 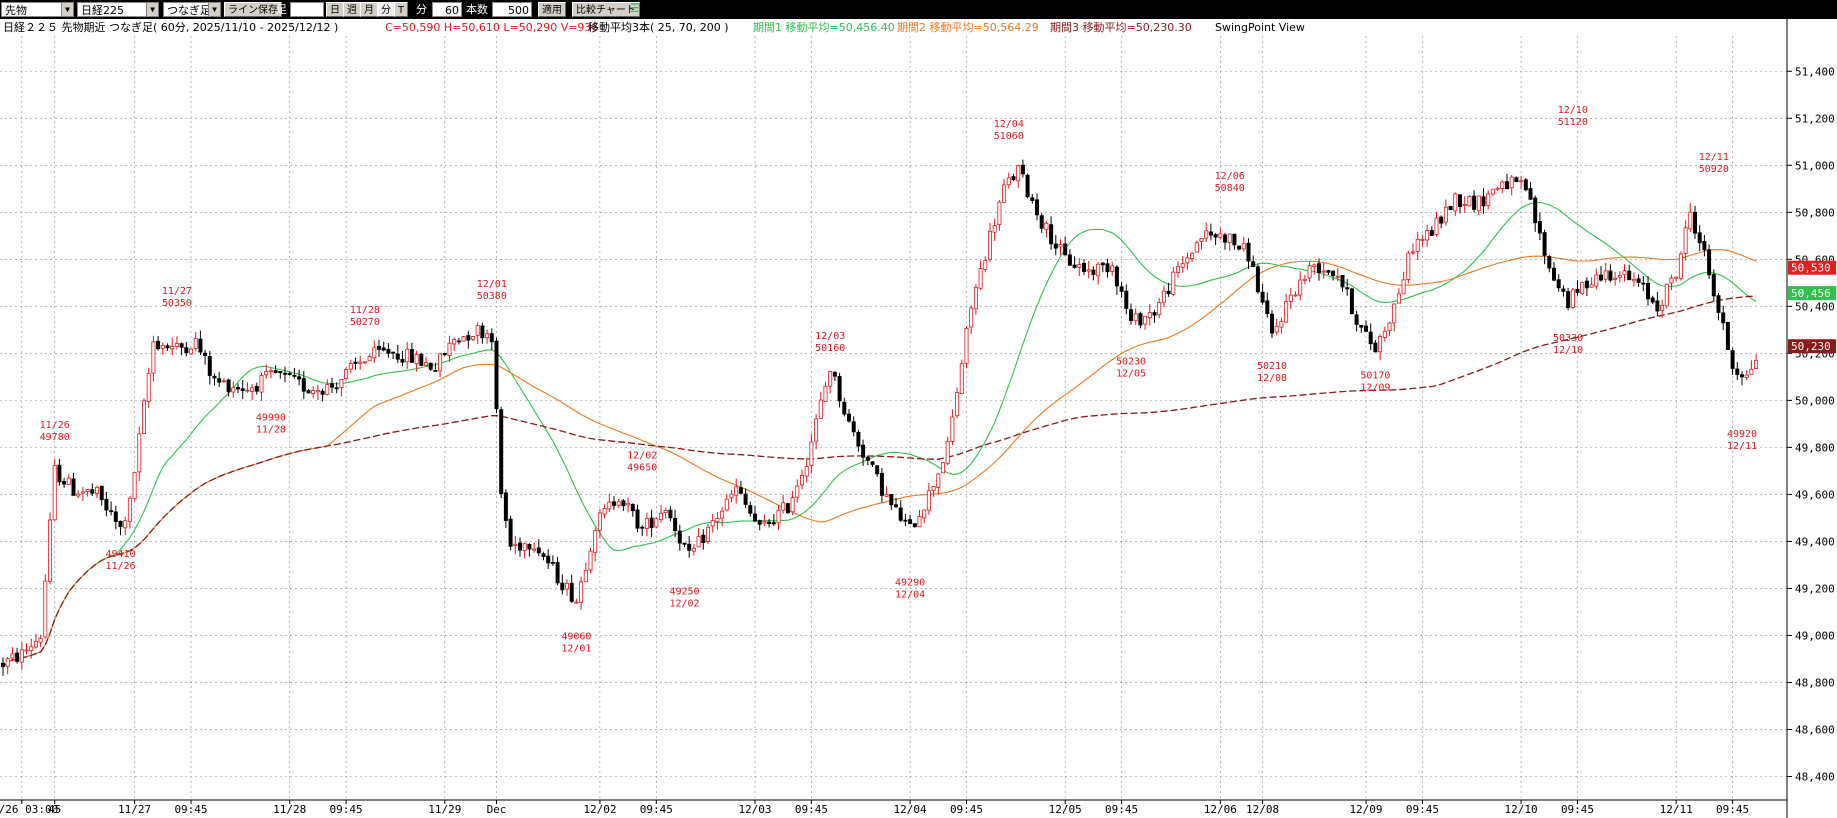 I want to click on y-tick-label: 51,000, so click(x=1815, y=165).